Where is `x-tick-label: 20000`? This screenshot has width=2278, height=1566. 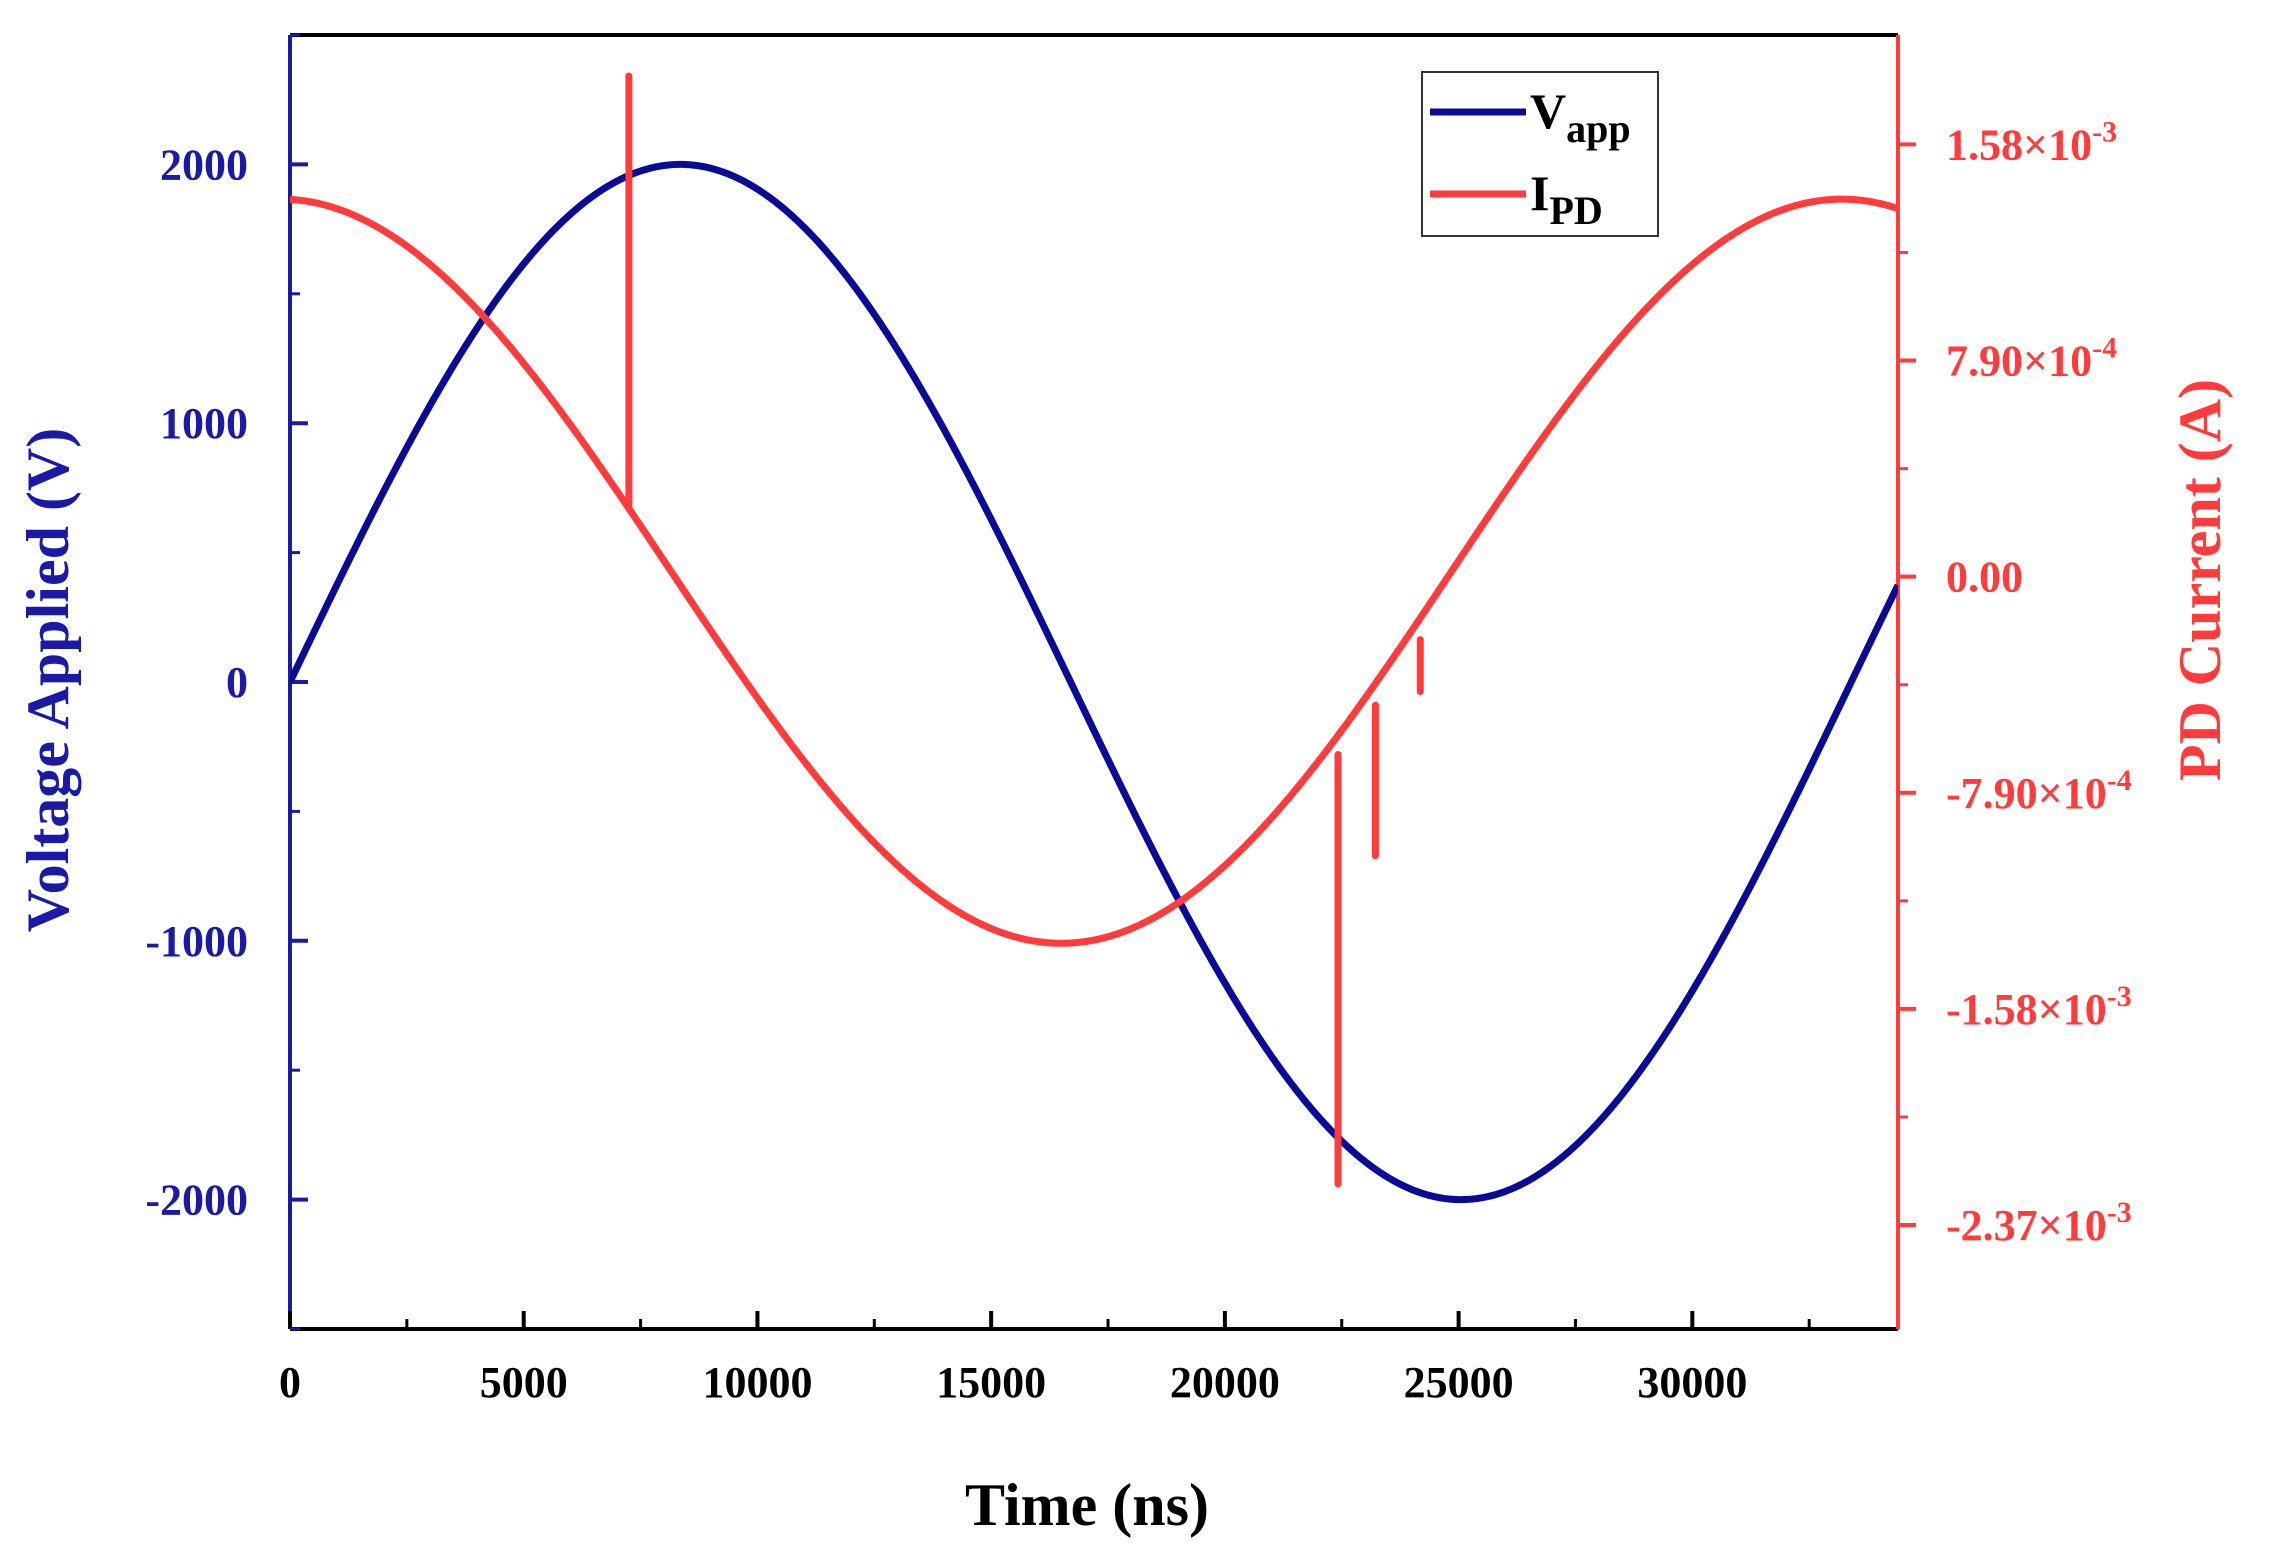 x-tick-label: 20000 is located at coordinates (1225, 1382).